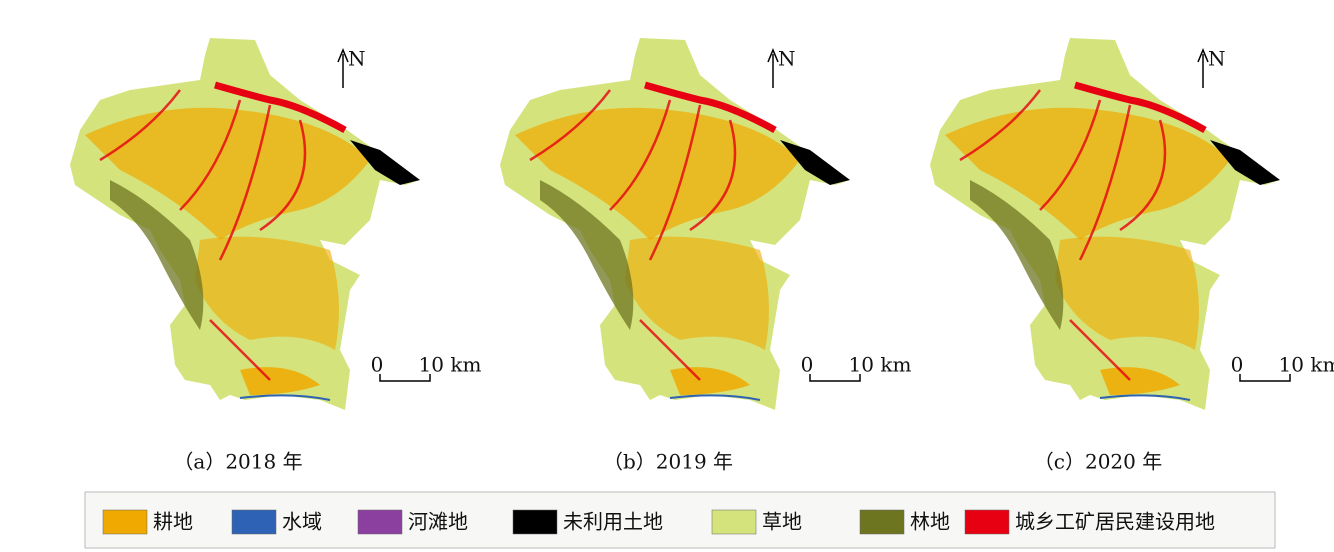 Image resolution: width=1334 pixels, height=552 pixels. Describe the element at coordinates (438, 522) in the screenshot. I see `legend-label: 河滩地` at that location.